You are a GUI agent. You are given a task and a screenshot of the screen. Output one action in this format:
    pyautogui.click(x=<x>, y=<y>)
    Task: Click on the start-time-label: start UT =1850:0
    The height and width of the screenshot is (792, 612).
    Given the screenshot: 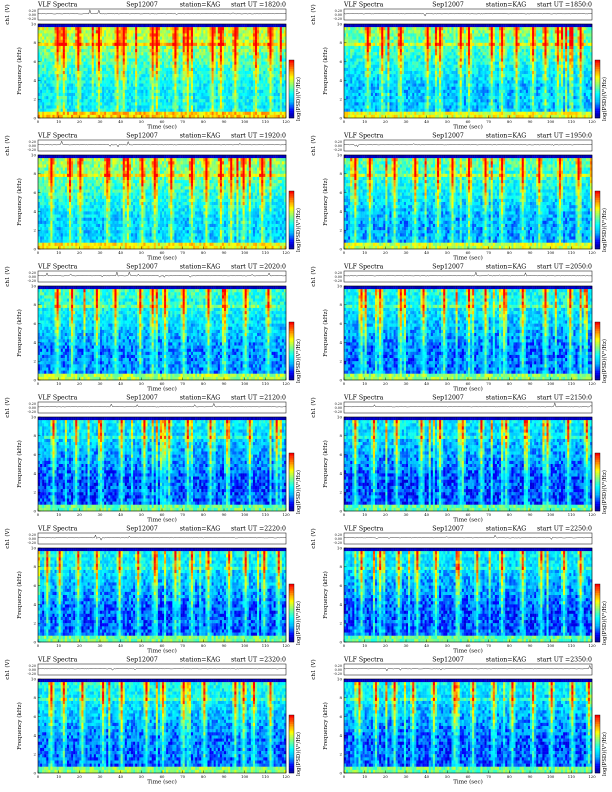 What is the action you would take?
    pyautogui.click(x=564, y=5)
    